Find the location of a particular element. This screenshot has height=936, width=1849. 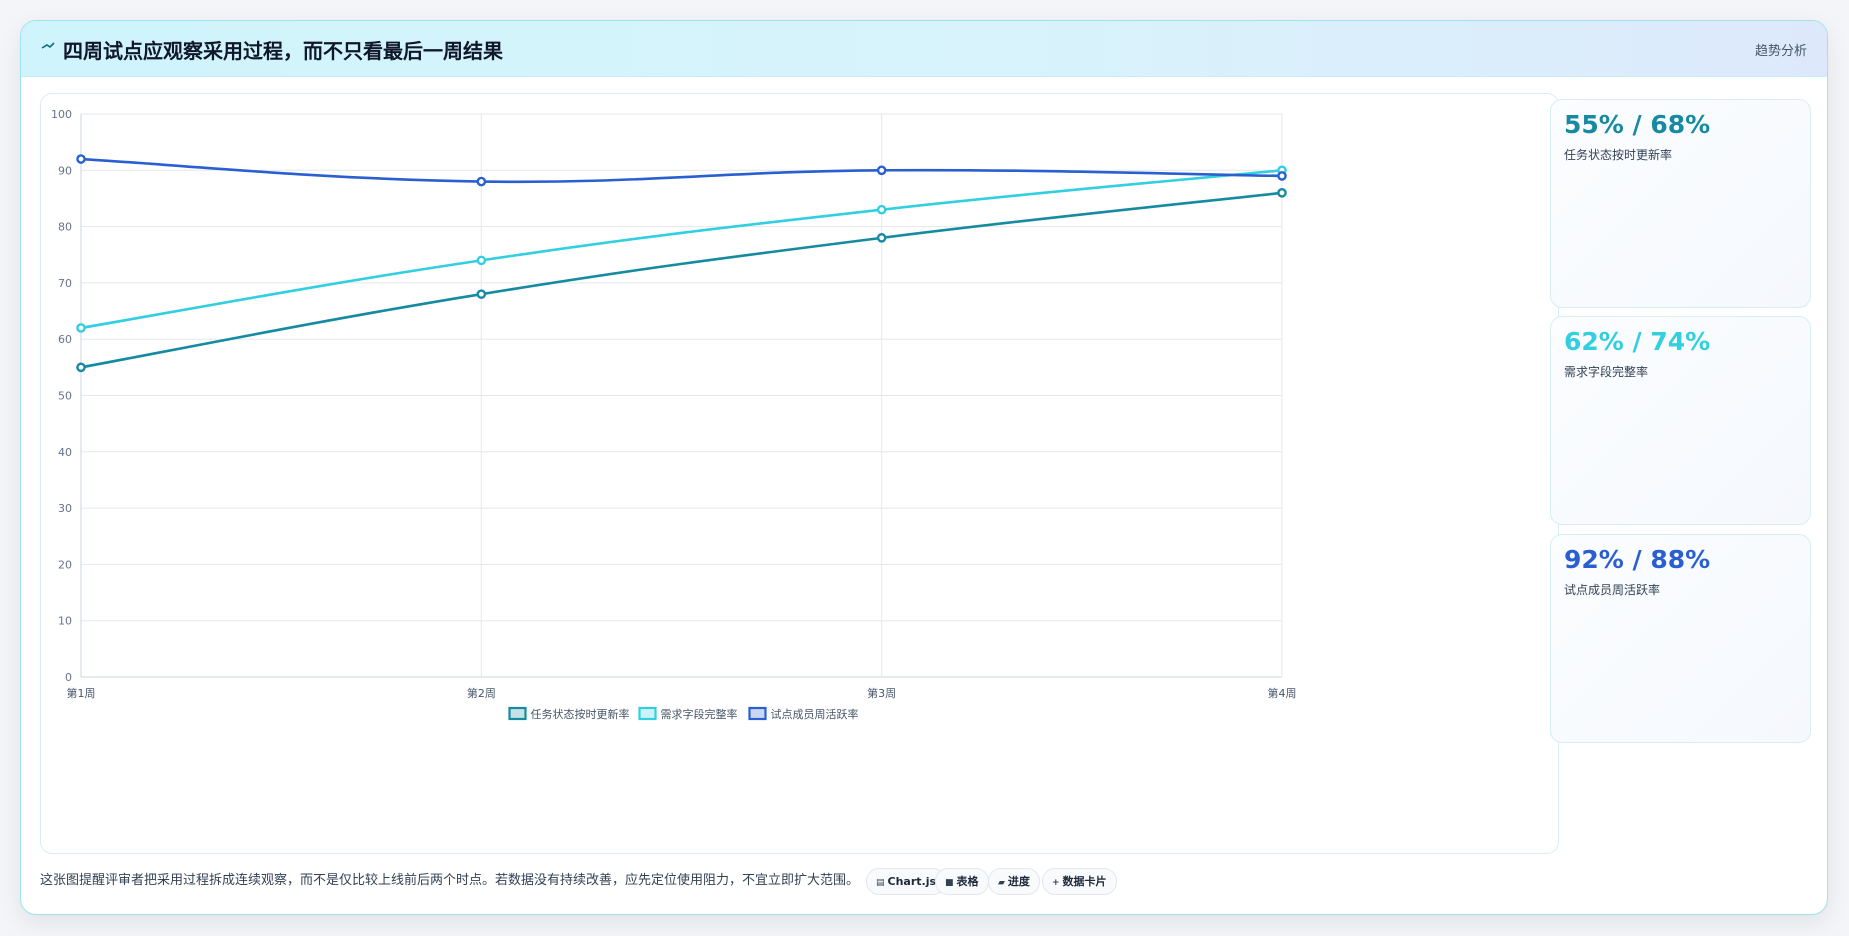

pill-data-card: + 数据卡片 is located at coordinates (1079, 881).